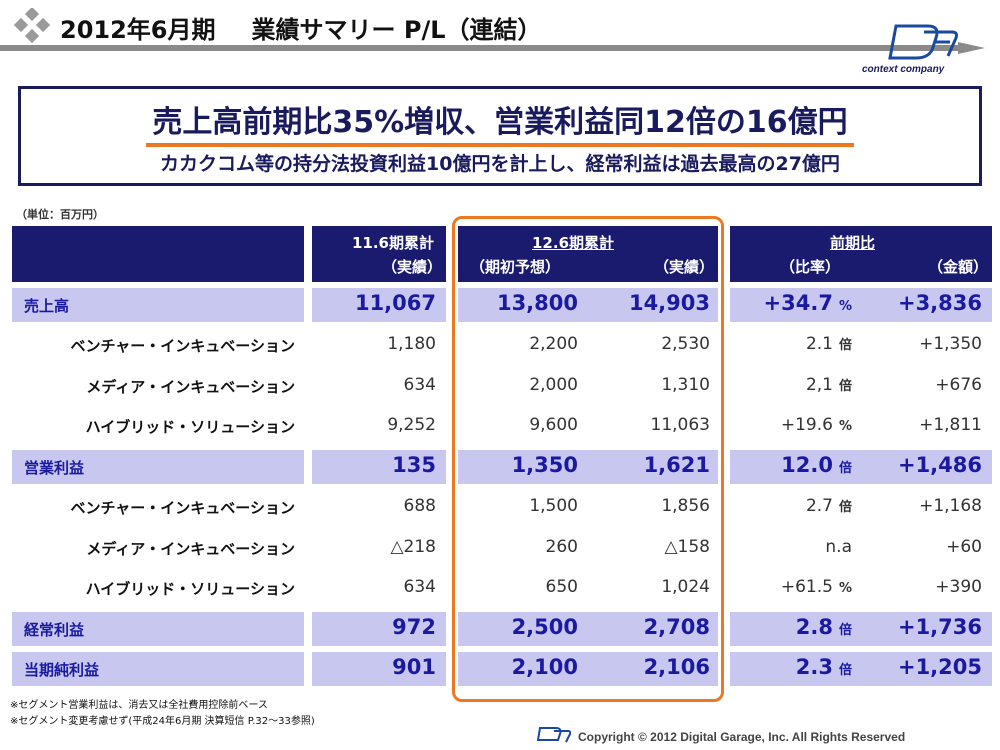 The height and width of the screenshot is (750, 1000). Describe the element at coordinates (902, 303) in the screenshot. I see `cell-amount: +3,836` at that location.